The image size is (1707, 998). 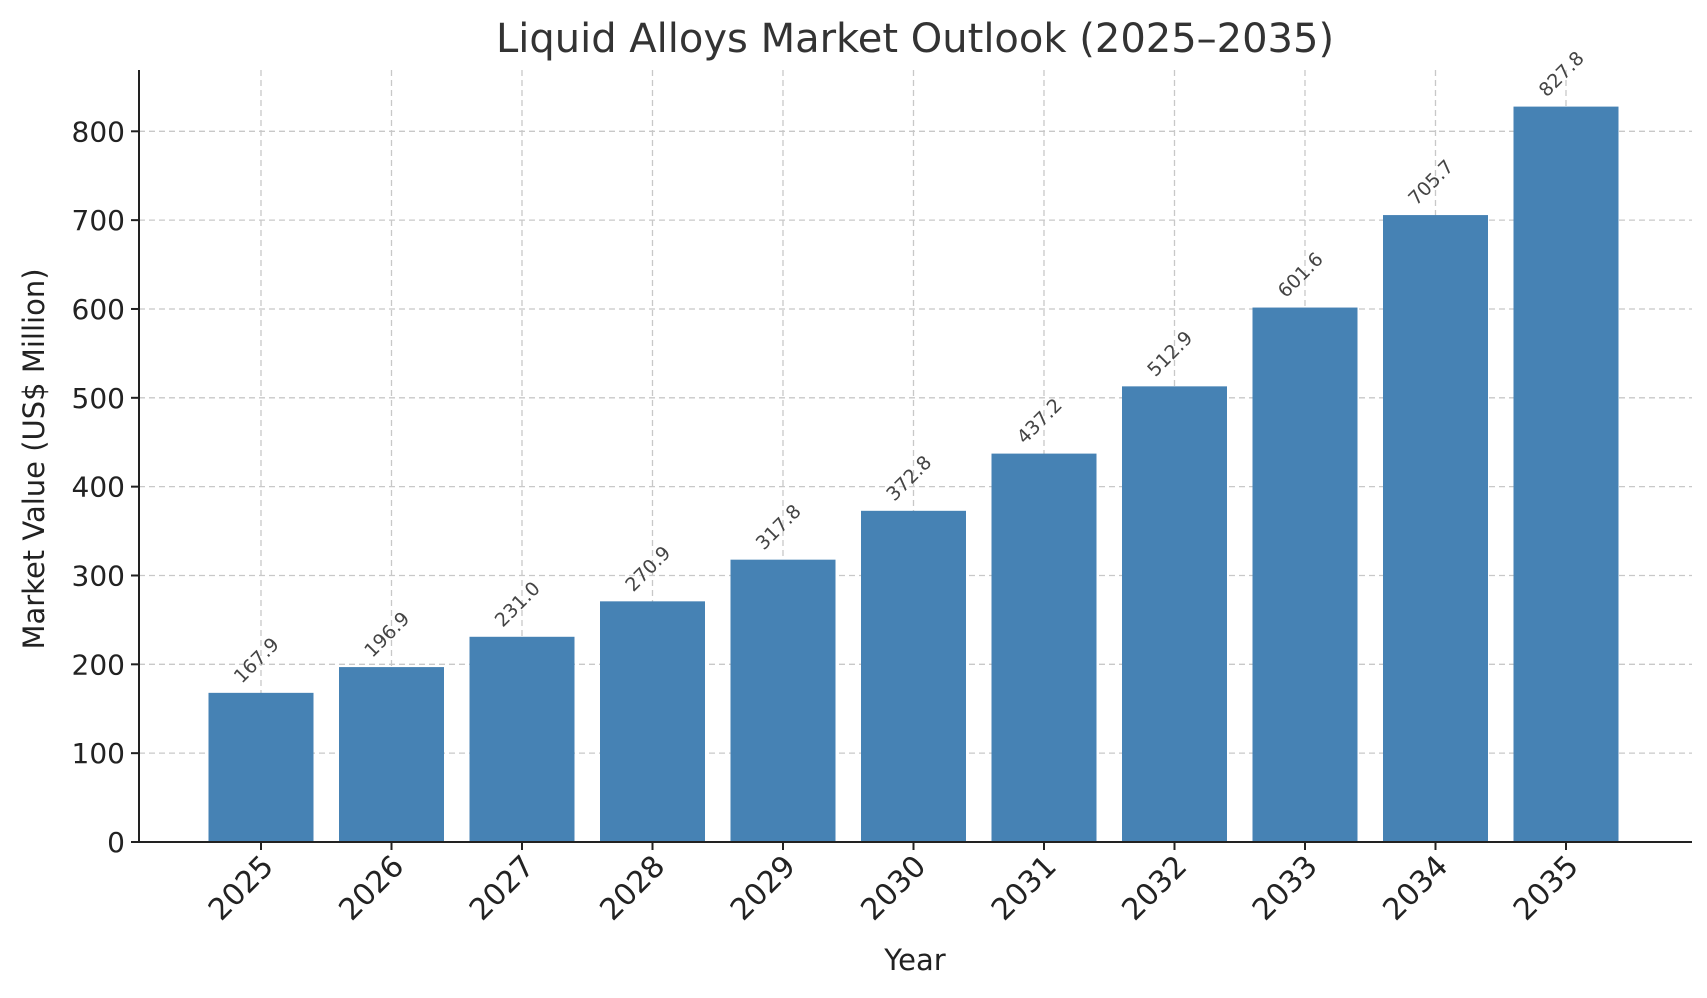 I want to click on y-axis-label: Market Value (US$ Million), so click(x=34, y=458).